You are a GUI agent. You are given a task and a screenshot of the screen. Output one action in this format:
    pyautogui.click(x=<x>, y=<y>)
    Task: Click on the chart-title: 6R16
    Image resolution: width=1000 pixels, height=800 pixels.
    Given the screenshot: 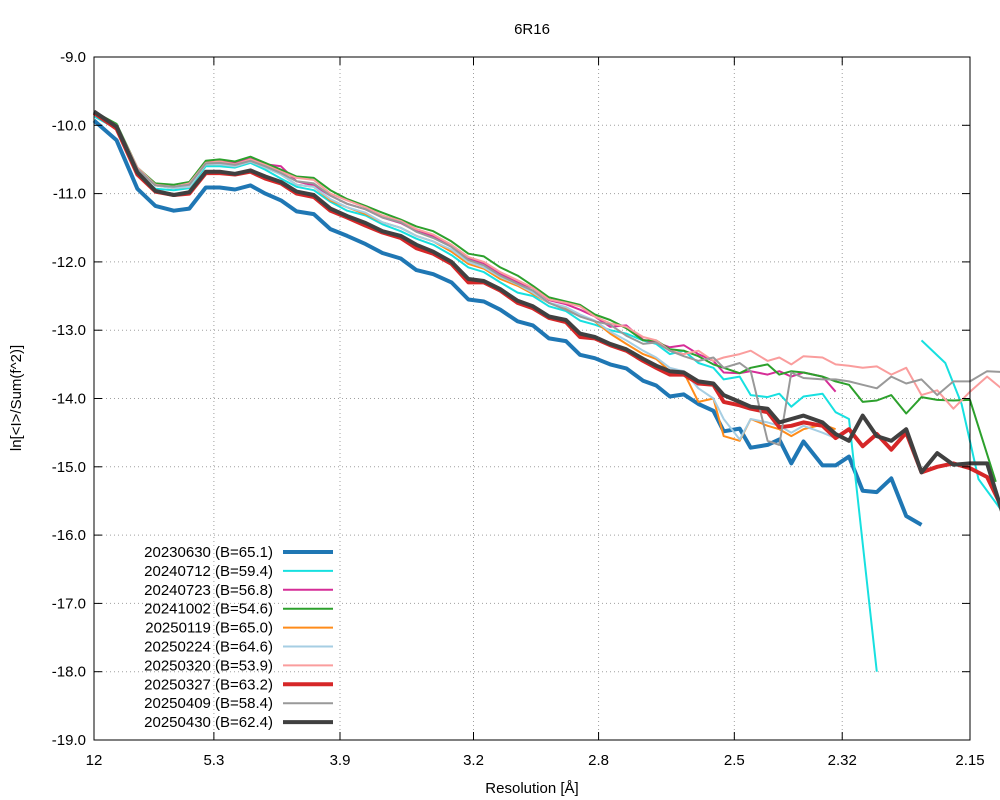 What is the action you would take?
    pyautogui.click(x=532, y=29)
    